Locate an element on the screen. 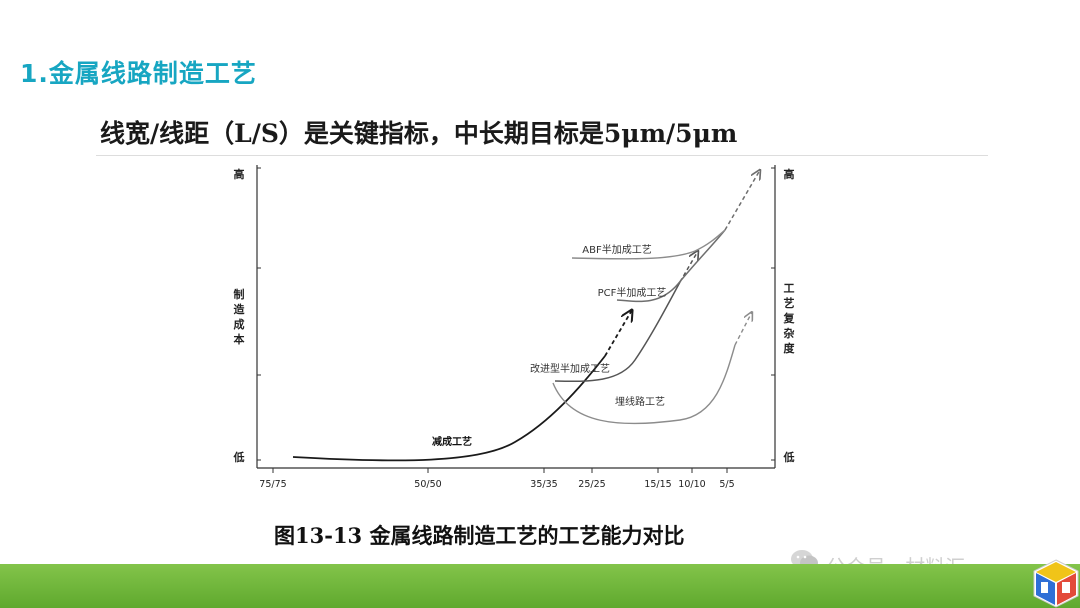  x-tick-label: 75/75 is located at coordinates (272, 484).